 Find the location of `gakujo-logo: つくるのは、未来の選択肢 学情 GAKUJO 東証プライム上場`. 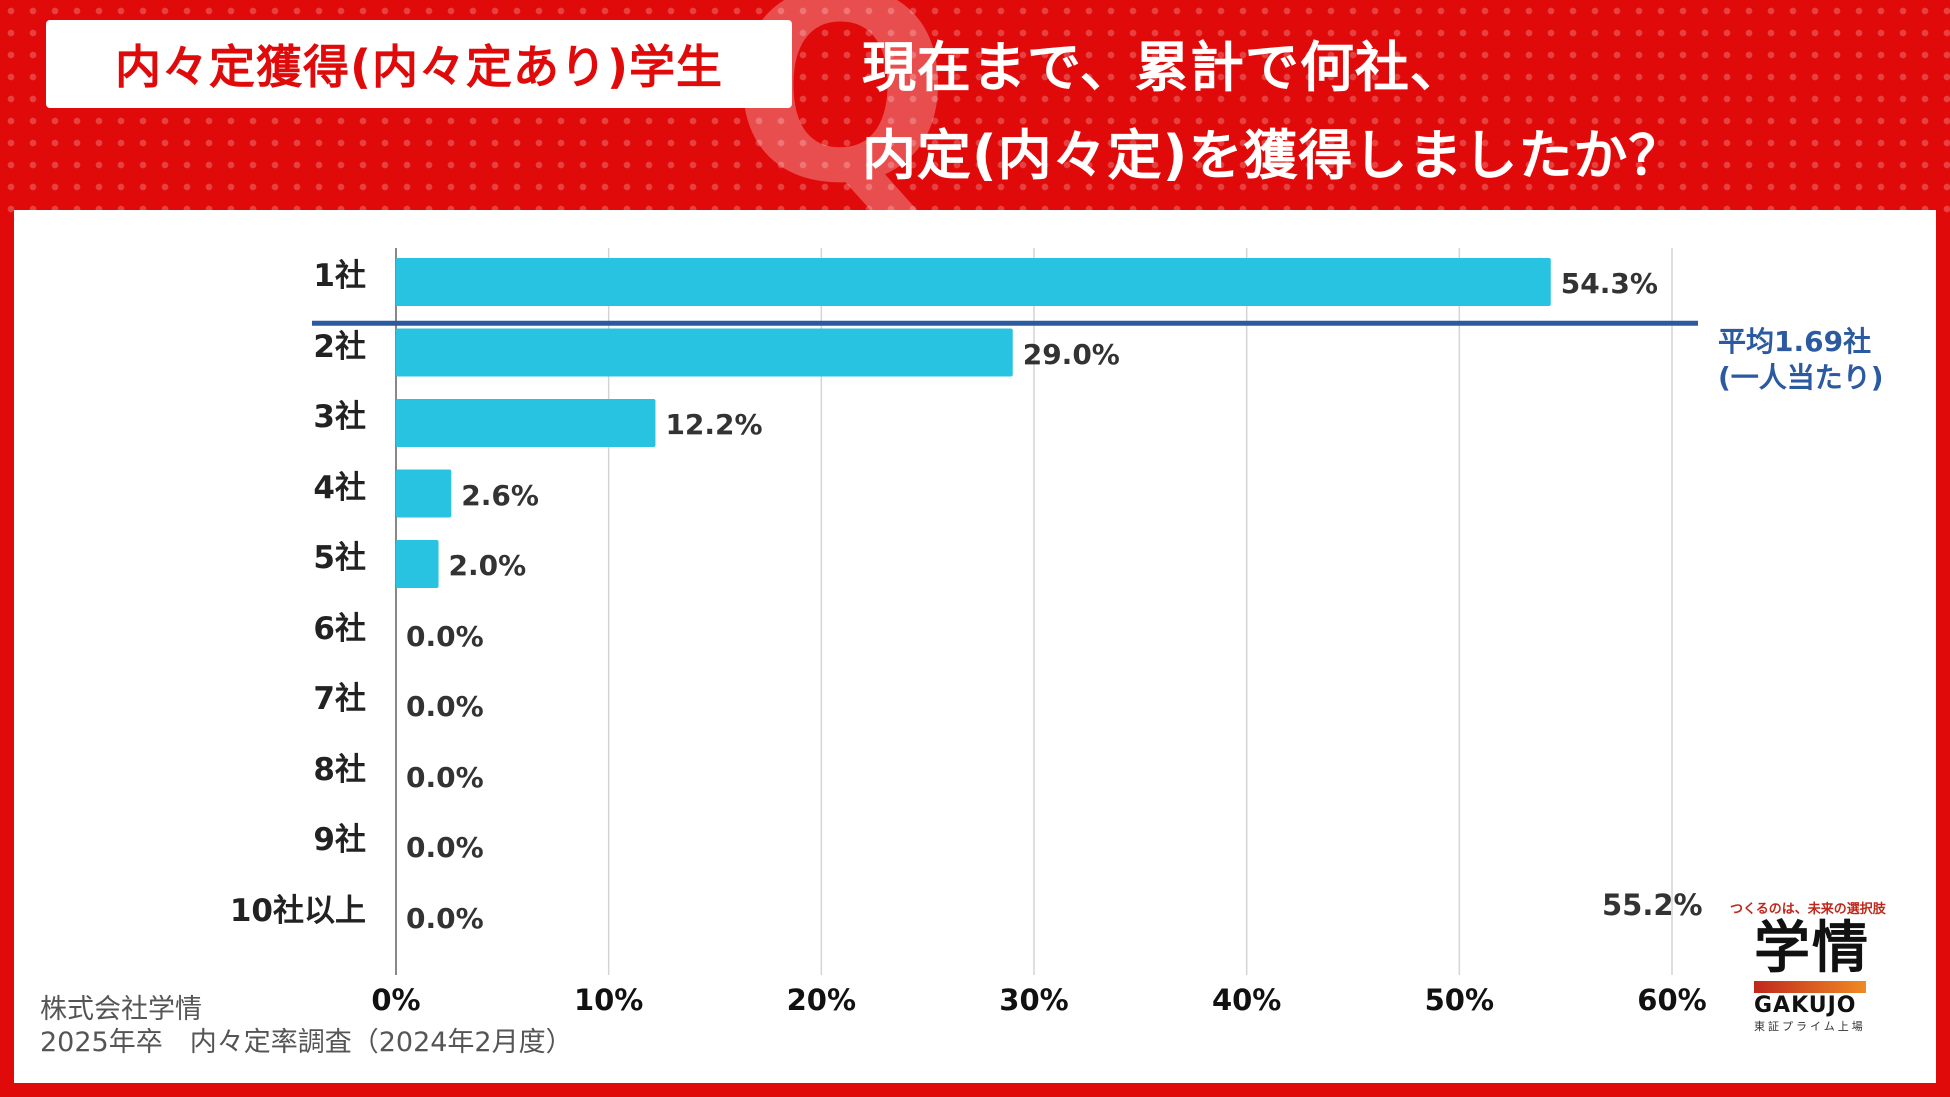

gakujo-logo: つくるのは、未来の選択肢 学情 GAKUJO 東証プライム上場 is located at coordinates (1810, 966).